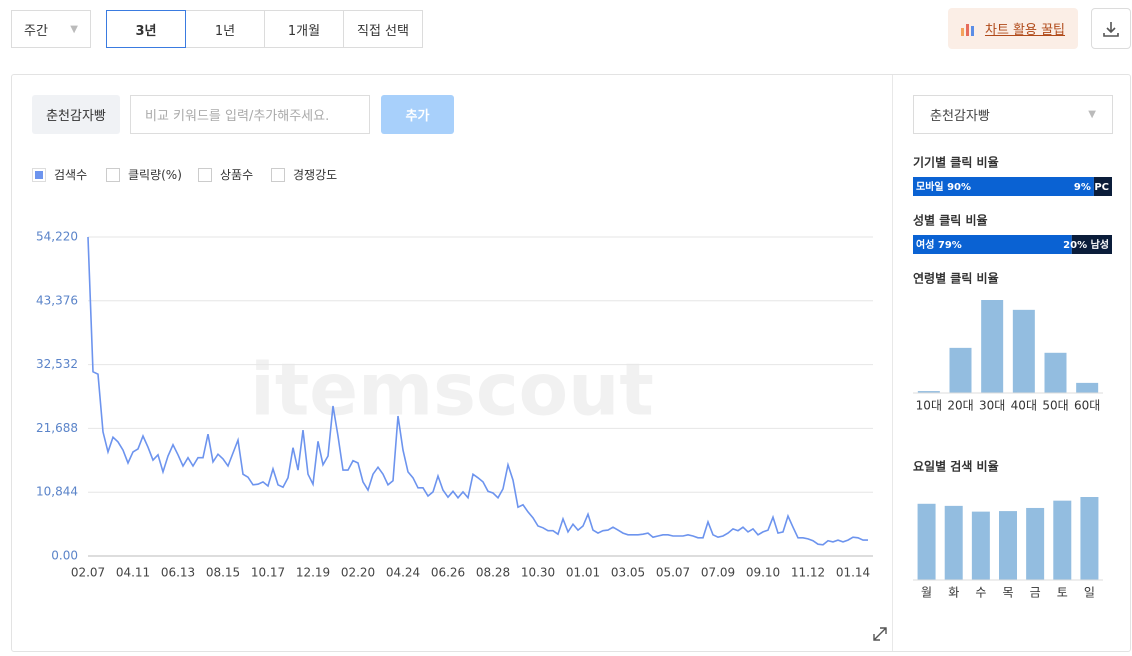 The width and height of the screenshot is (1132, 656). Describe the element at coordinates (64, 556) in the screenshot. I see `y-tick-label: 0.00` at that location.